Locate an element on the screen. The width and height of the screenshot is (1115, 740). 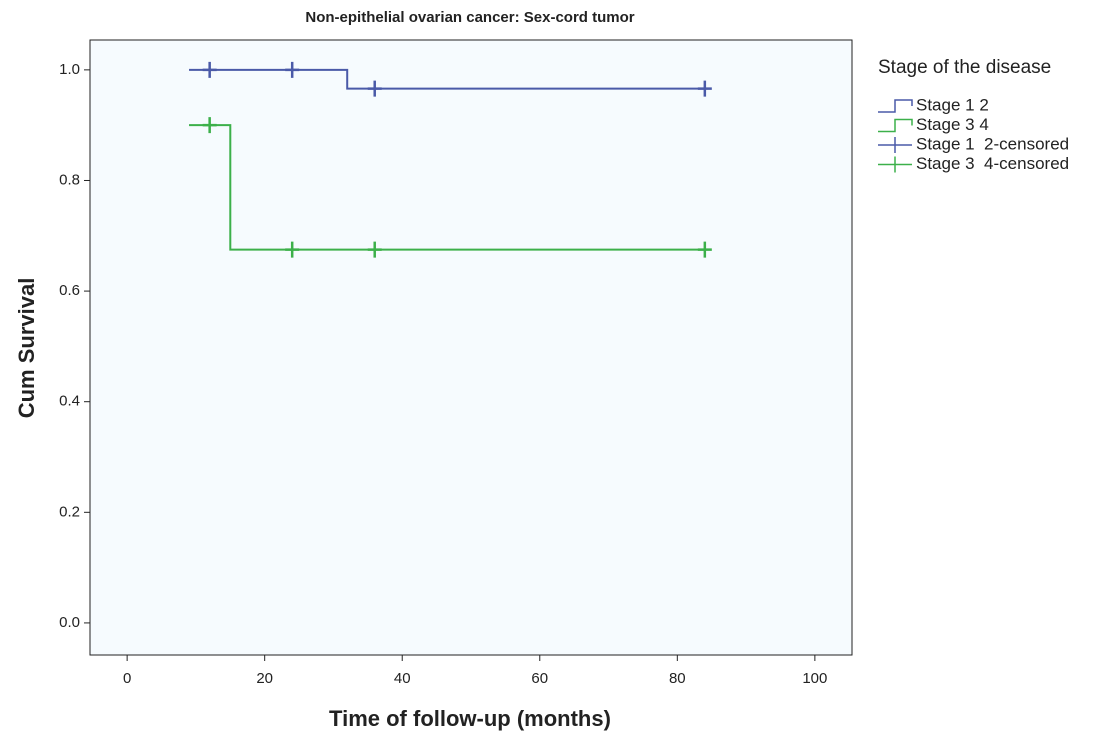
x-tick-label: 0 is located at coordinates (127, 678).